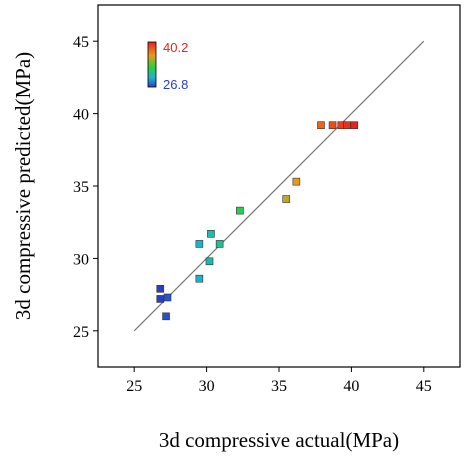 This screenshot has width=474, height=457. I want to click on y-axis-title: 3d compressive predicted(MPa), so click(23, 186).